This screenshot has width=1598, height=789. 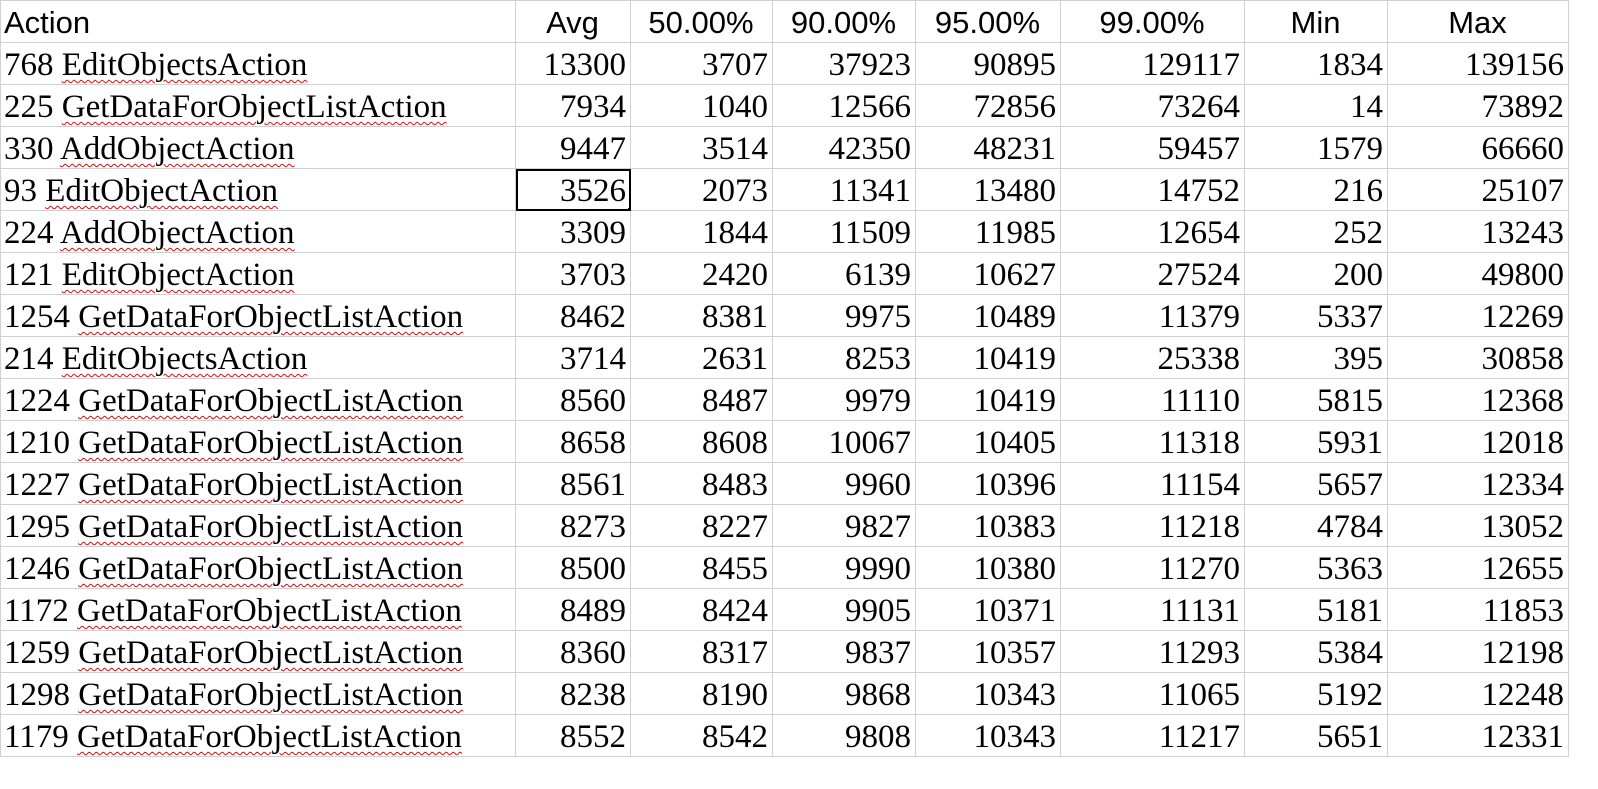 I want to click on action-cell: 1295 GetDataForObjectListAction, so click(x=258, y=525).